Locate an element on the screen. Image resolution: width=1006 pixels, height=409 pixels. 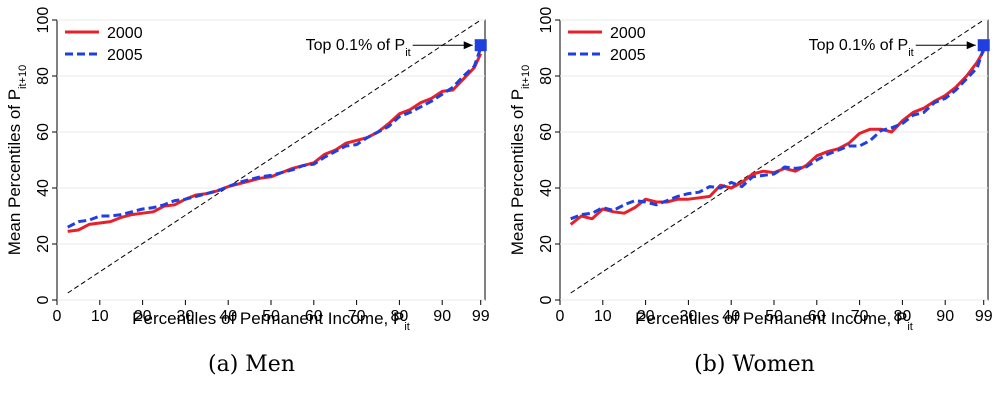
caption-men: (a) Men is located at coordinates (251, 364).